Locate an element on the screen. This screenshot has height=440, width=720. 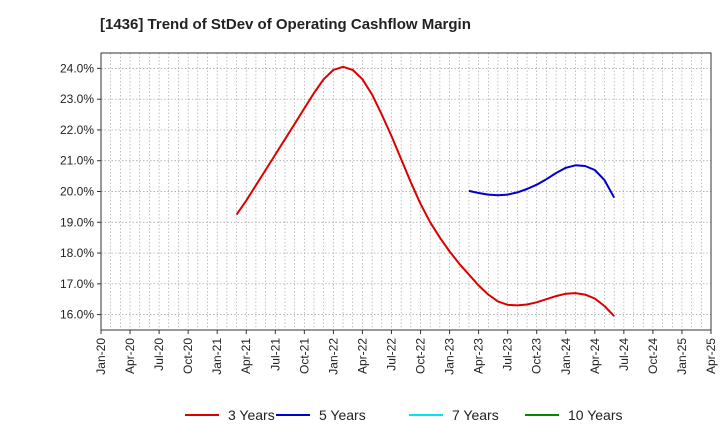
y-tick-label: 18.0% is located at coordinates (77, 253).